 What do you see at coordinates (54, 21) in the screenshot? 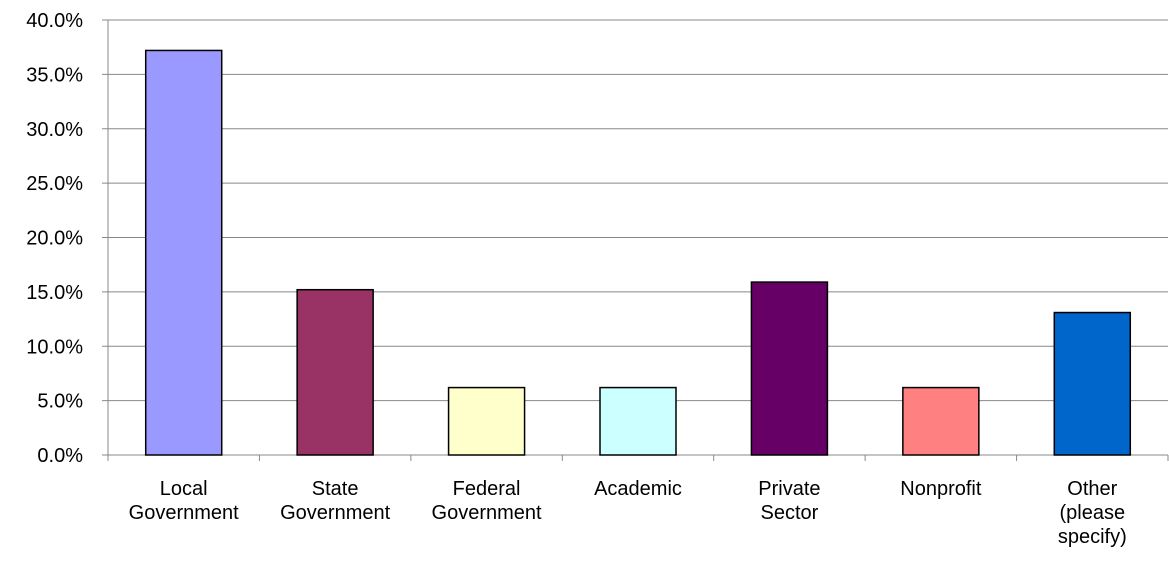
I see `y-tick-label: 40.0%` at bounding box center [54, 21].